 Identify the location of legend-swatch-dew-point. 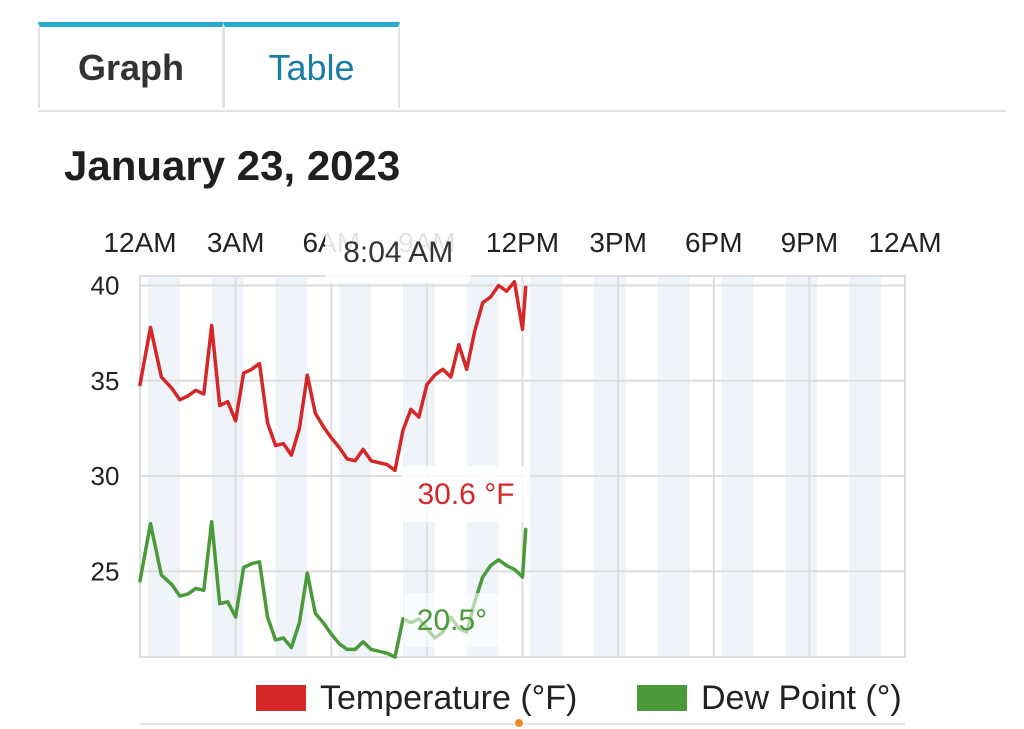
(662, 698).